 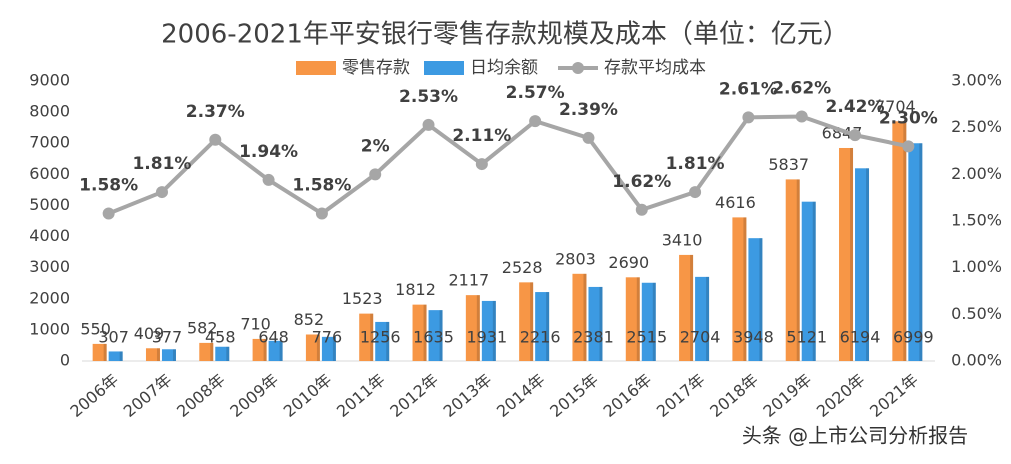 What do you see at coordinates (976, 360) in the screenshot?
I see `y2-tick-label: 0.00%` at bounding box center [976, 360].